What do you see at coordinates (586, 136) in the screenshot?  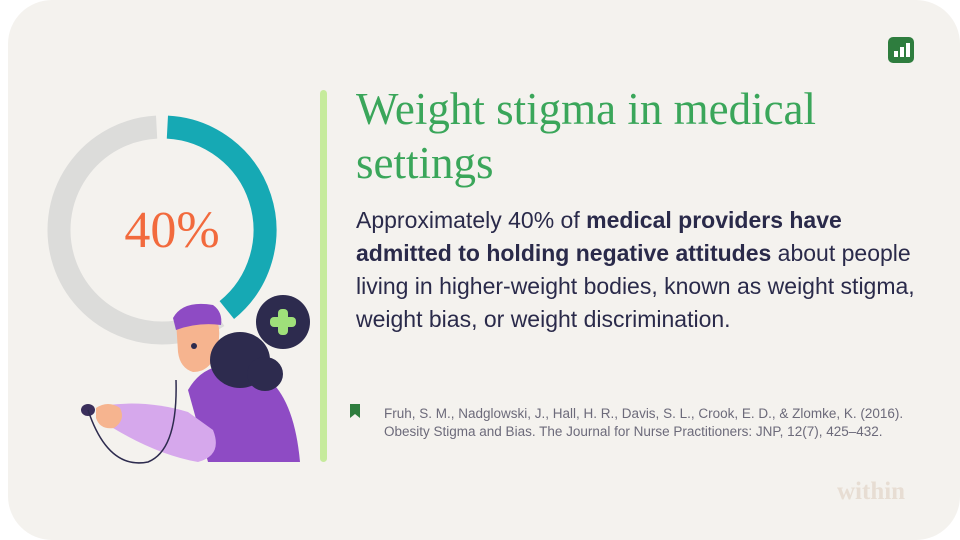 I see `title: Weight stigma in medical settings` at bounding box center [586, 136].